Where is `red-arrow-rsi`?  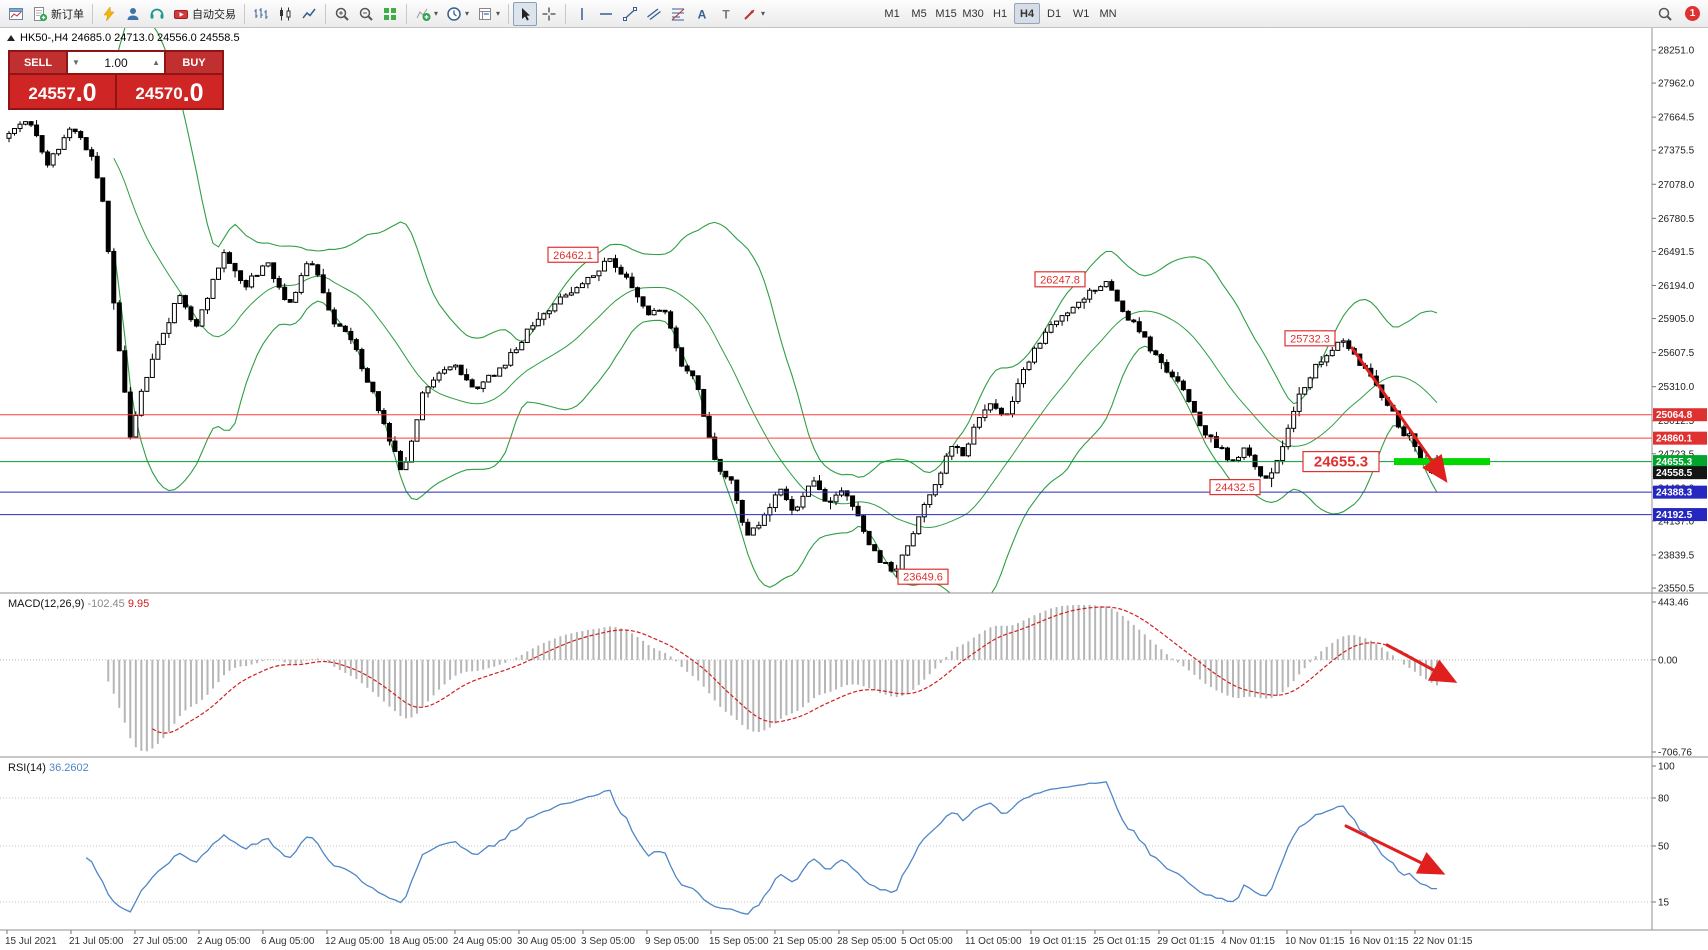
red-arrow-rsi is located at coordinates (1395, 849).